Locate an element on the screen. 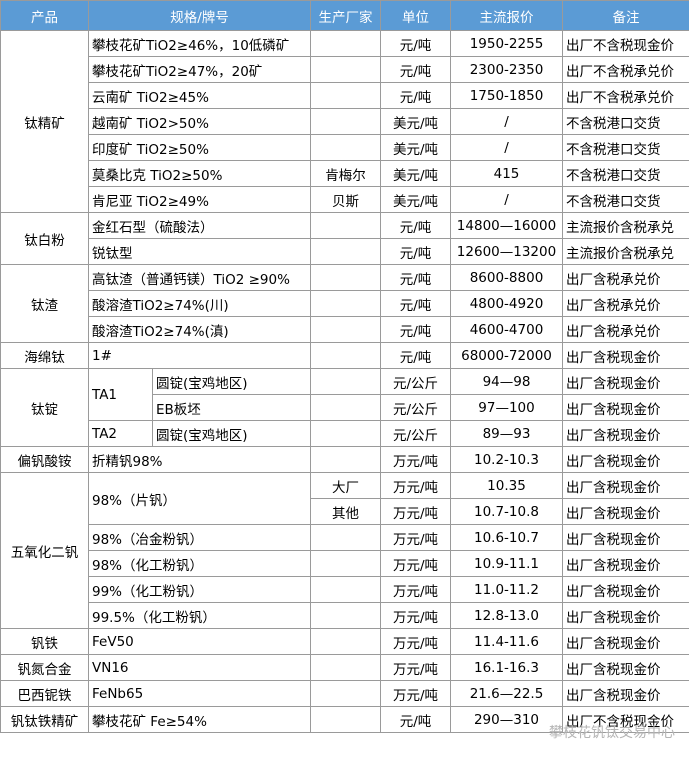 The height and width of the screenshot is (764, 689). product-cell: 五氧化二钒 is located at coordinates (44, 550).